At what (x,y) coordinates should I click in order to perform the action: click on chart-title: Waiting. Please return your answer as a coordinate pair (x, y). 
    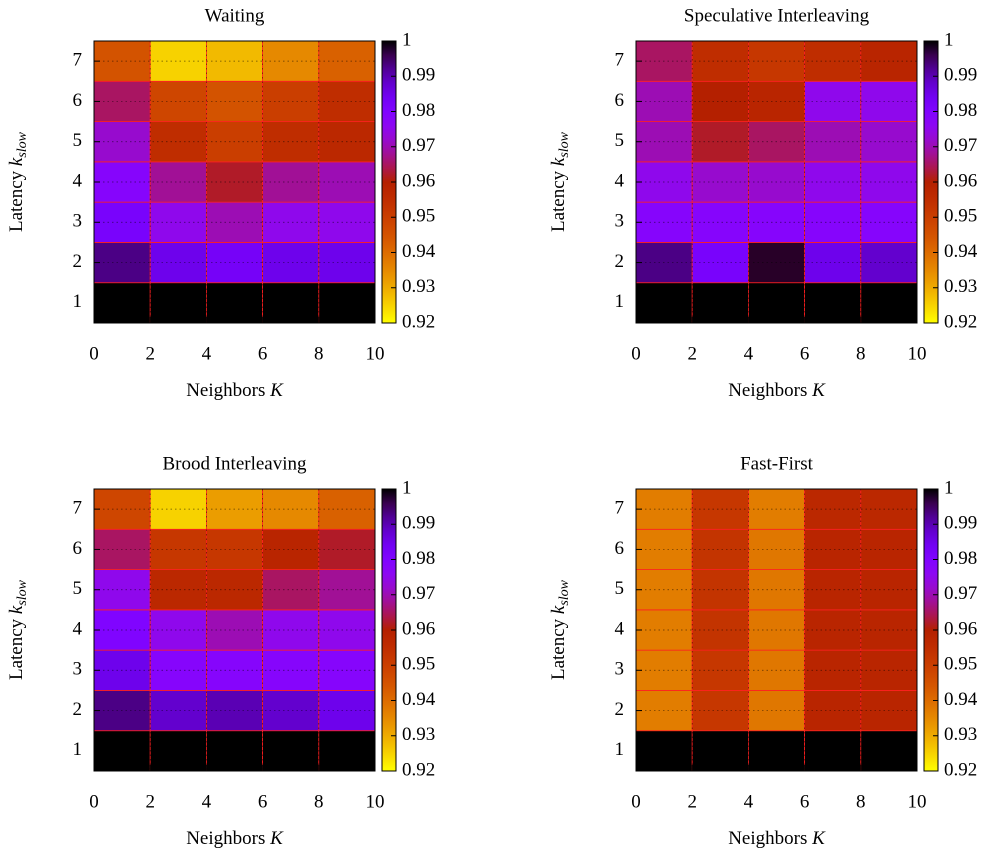
    Looking at the image, I should click on (235, 15).